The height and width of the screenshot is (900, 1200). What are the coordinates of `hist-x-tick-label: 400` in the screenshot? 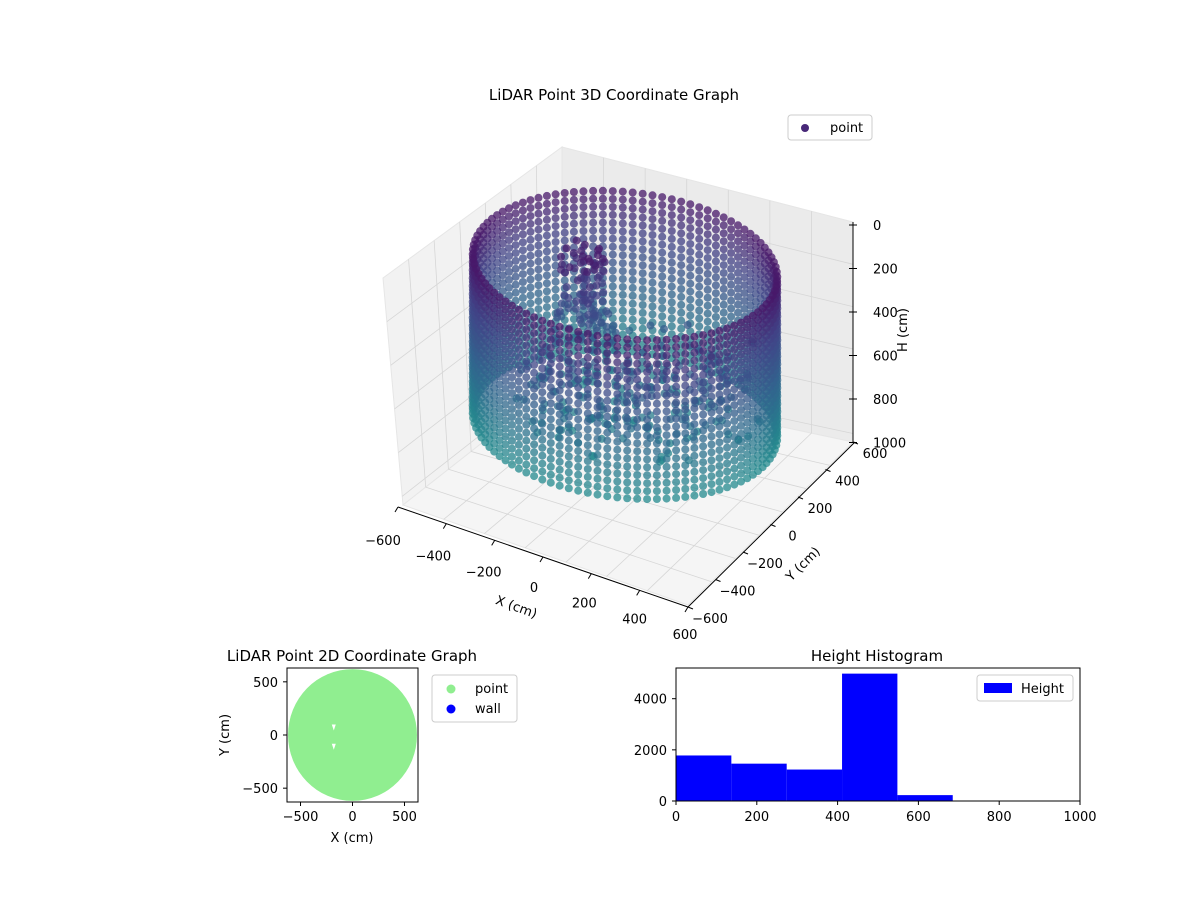 It's located at (837, 817).